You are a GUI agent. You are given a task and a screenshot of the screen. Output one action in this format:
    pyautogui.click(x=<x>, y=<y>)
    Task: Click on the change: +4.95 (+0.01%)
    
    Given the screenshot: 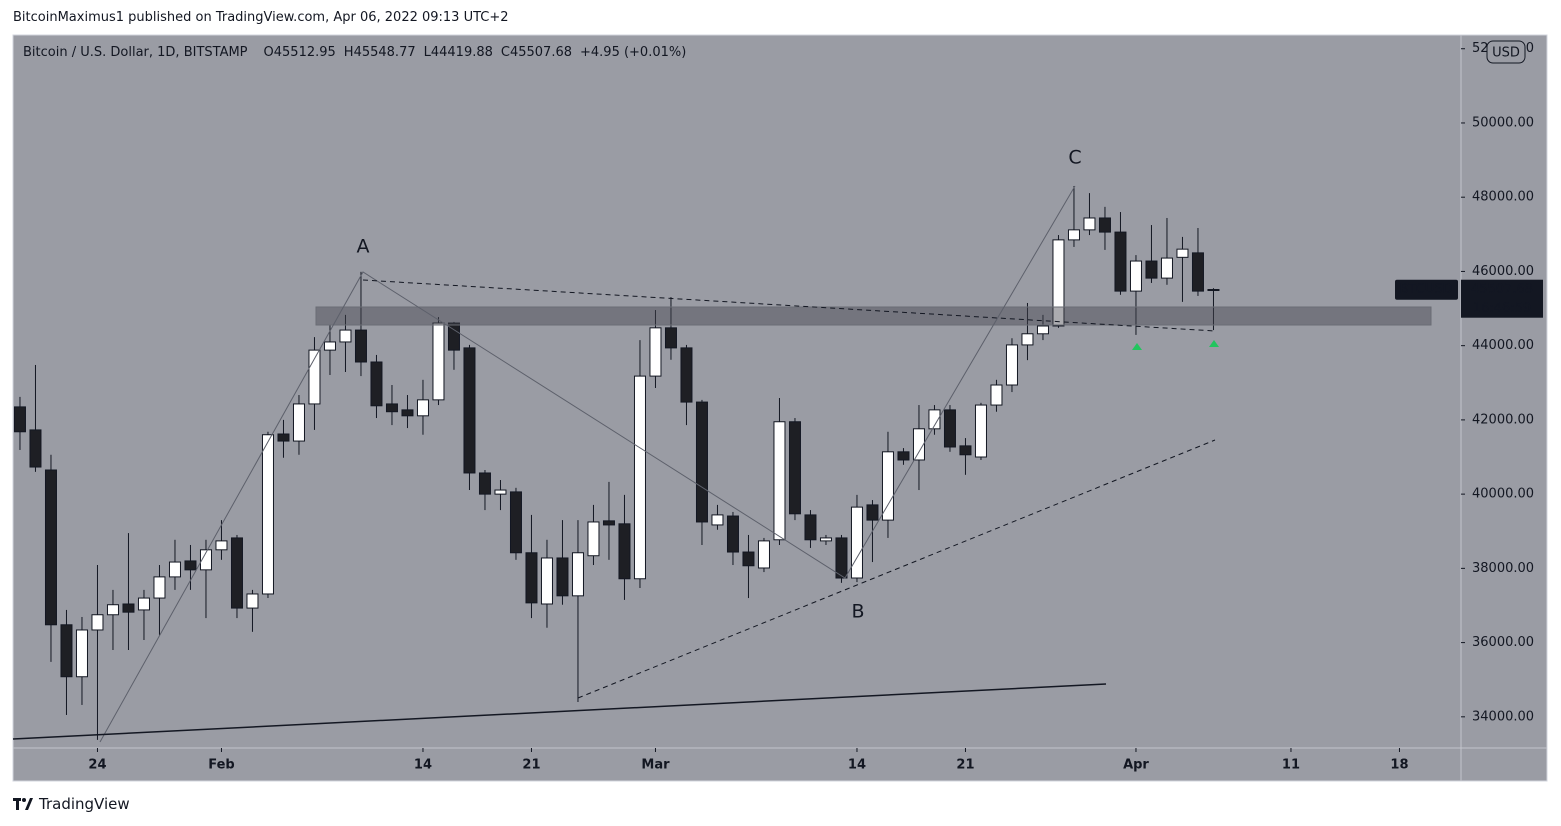 What is the action you would take?
    pyautogui.click(x=633, y=52)
    